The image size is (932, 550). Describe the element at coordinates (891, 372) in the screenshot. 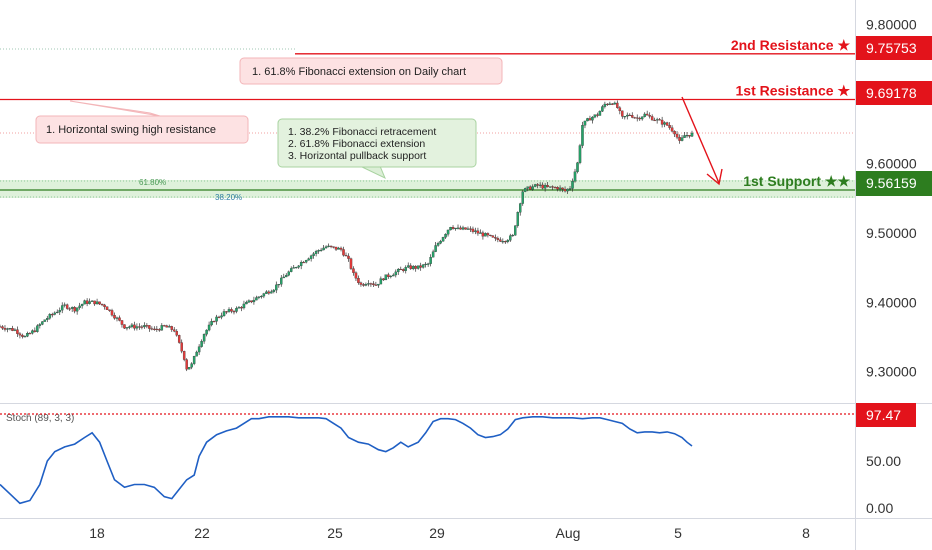

I see `price-tick-5: 9.30000` at that location.